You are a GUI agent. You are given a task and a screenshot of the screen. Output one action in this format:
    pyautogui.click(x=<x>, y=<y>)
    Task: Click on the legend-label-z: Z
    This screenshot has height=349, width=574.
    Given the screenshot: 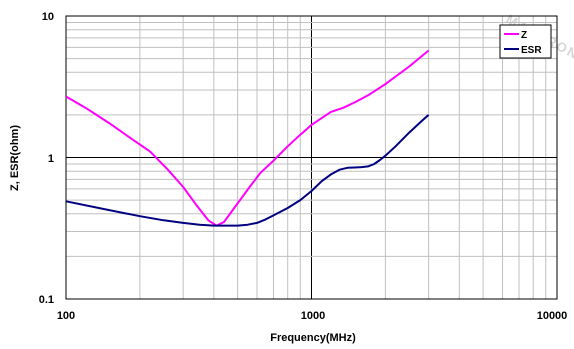 What is the action you would take?
    pyautogui.click(x=524, y=35)
    